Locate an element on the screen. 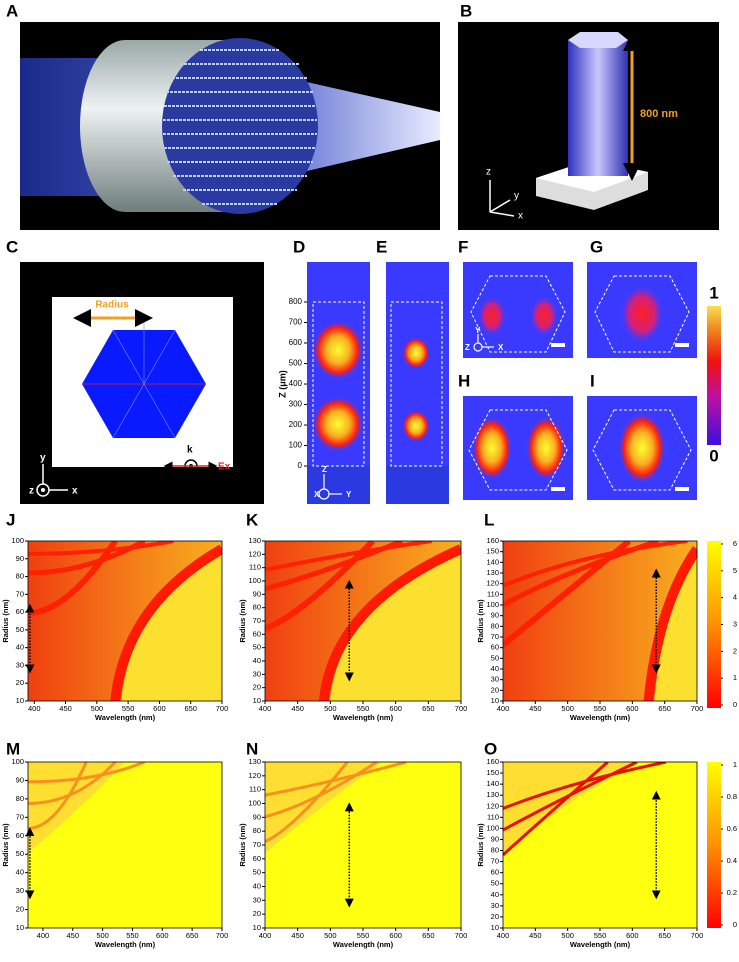 The height and width of the screenshot is (962, 739). d-mode-top is located at coordinates (338, 350).